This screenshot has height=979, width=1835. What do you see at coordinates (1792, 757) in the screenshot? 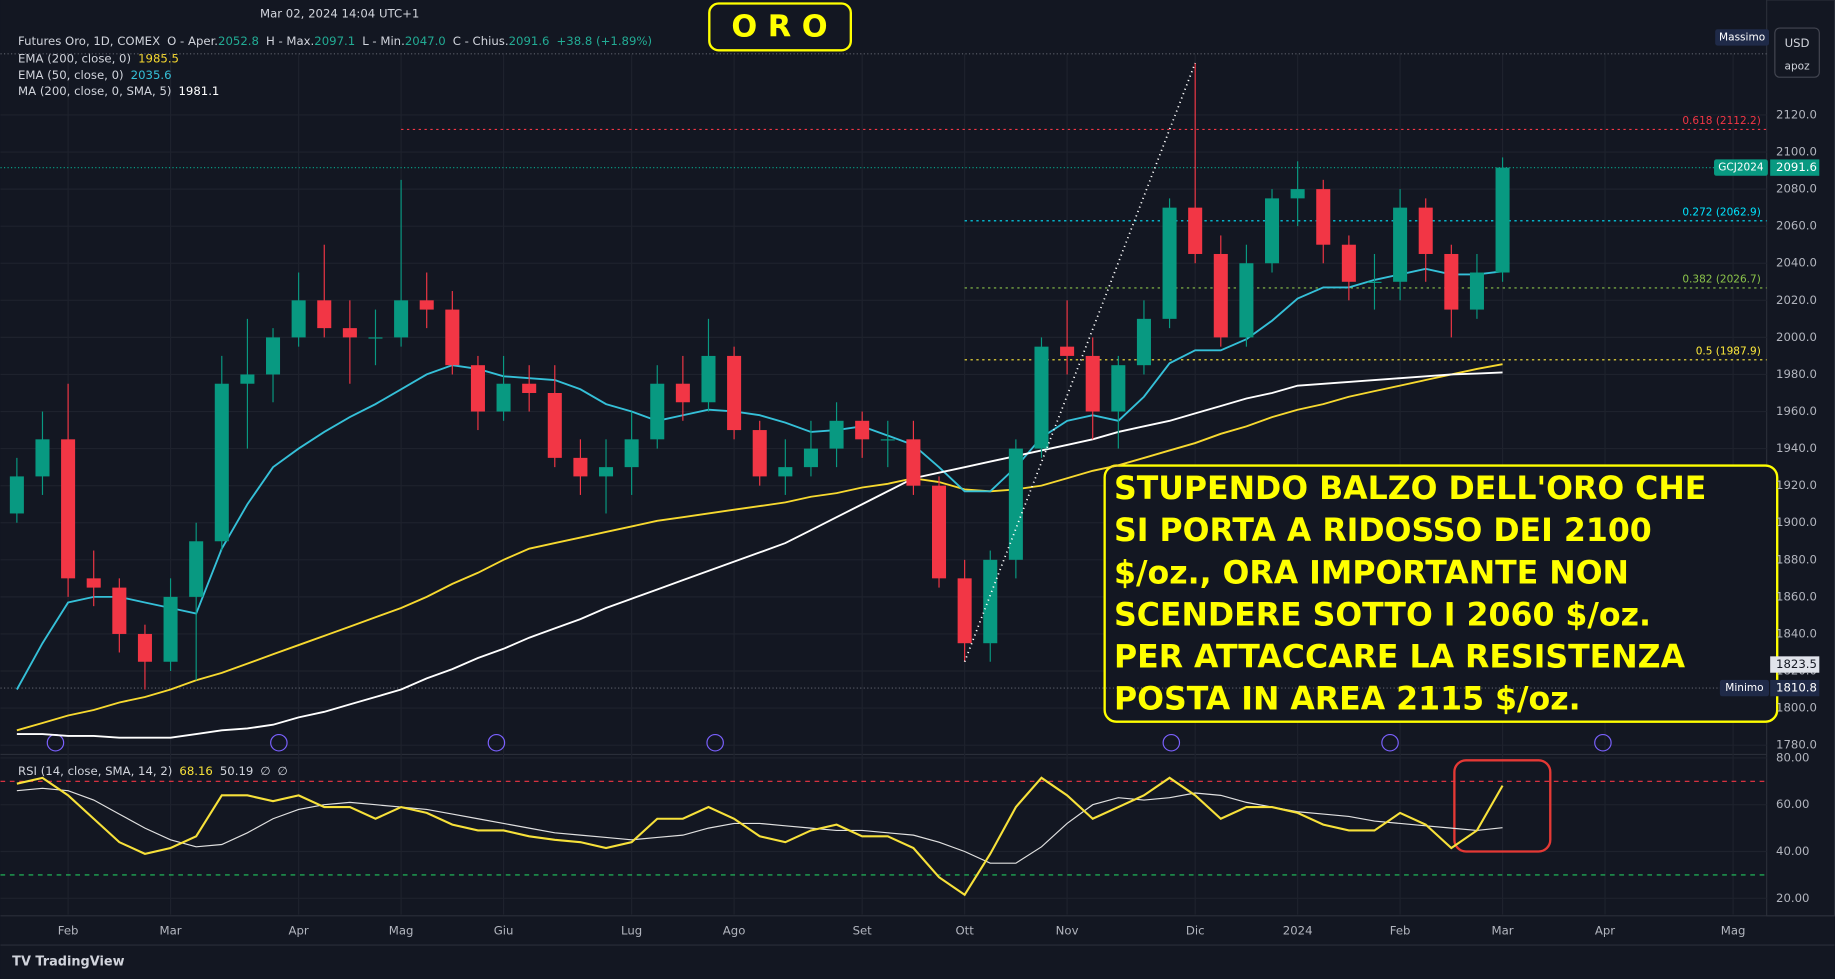
I see `rsi-tick-label: 80.00` at bounding box center [1792, 757].